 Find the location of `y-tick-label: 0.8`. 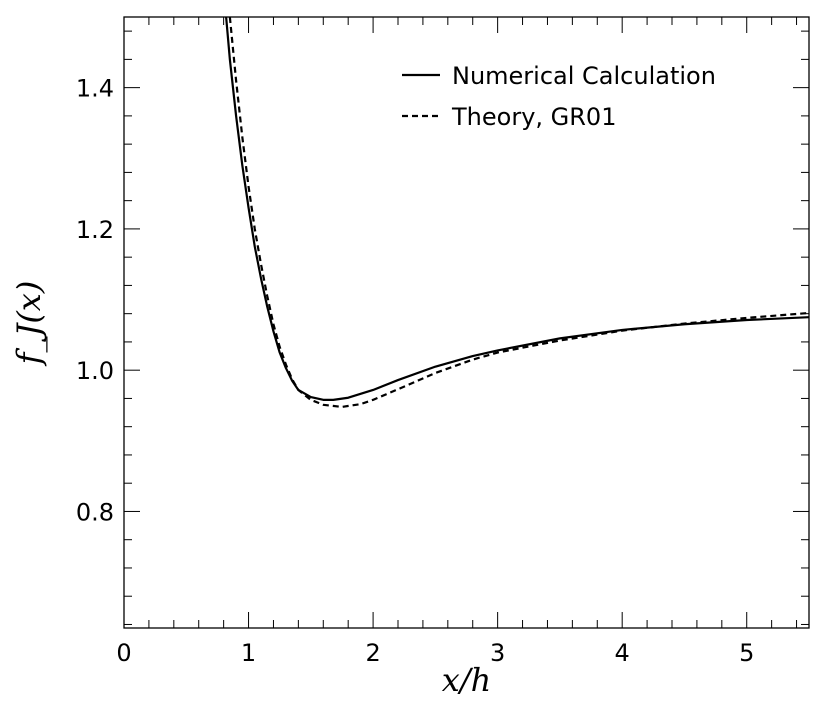

y-tick-label: 0.8 is located at coordinates (95, 512).